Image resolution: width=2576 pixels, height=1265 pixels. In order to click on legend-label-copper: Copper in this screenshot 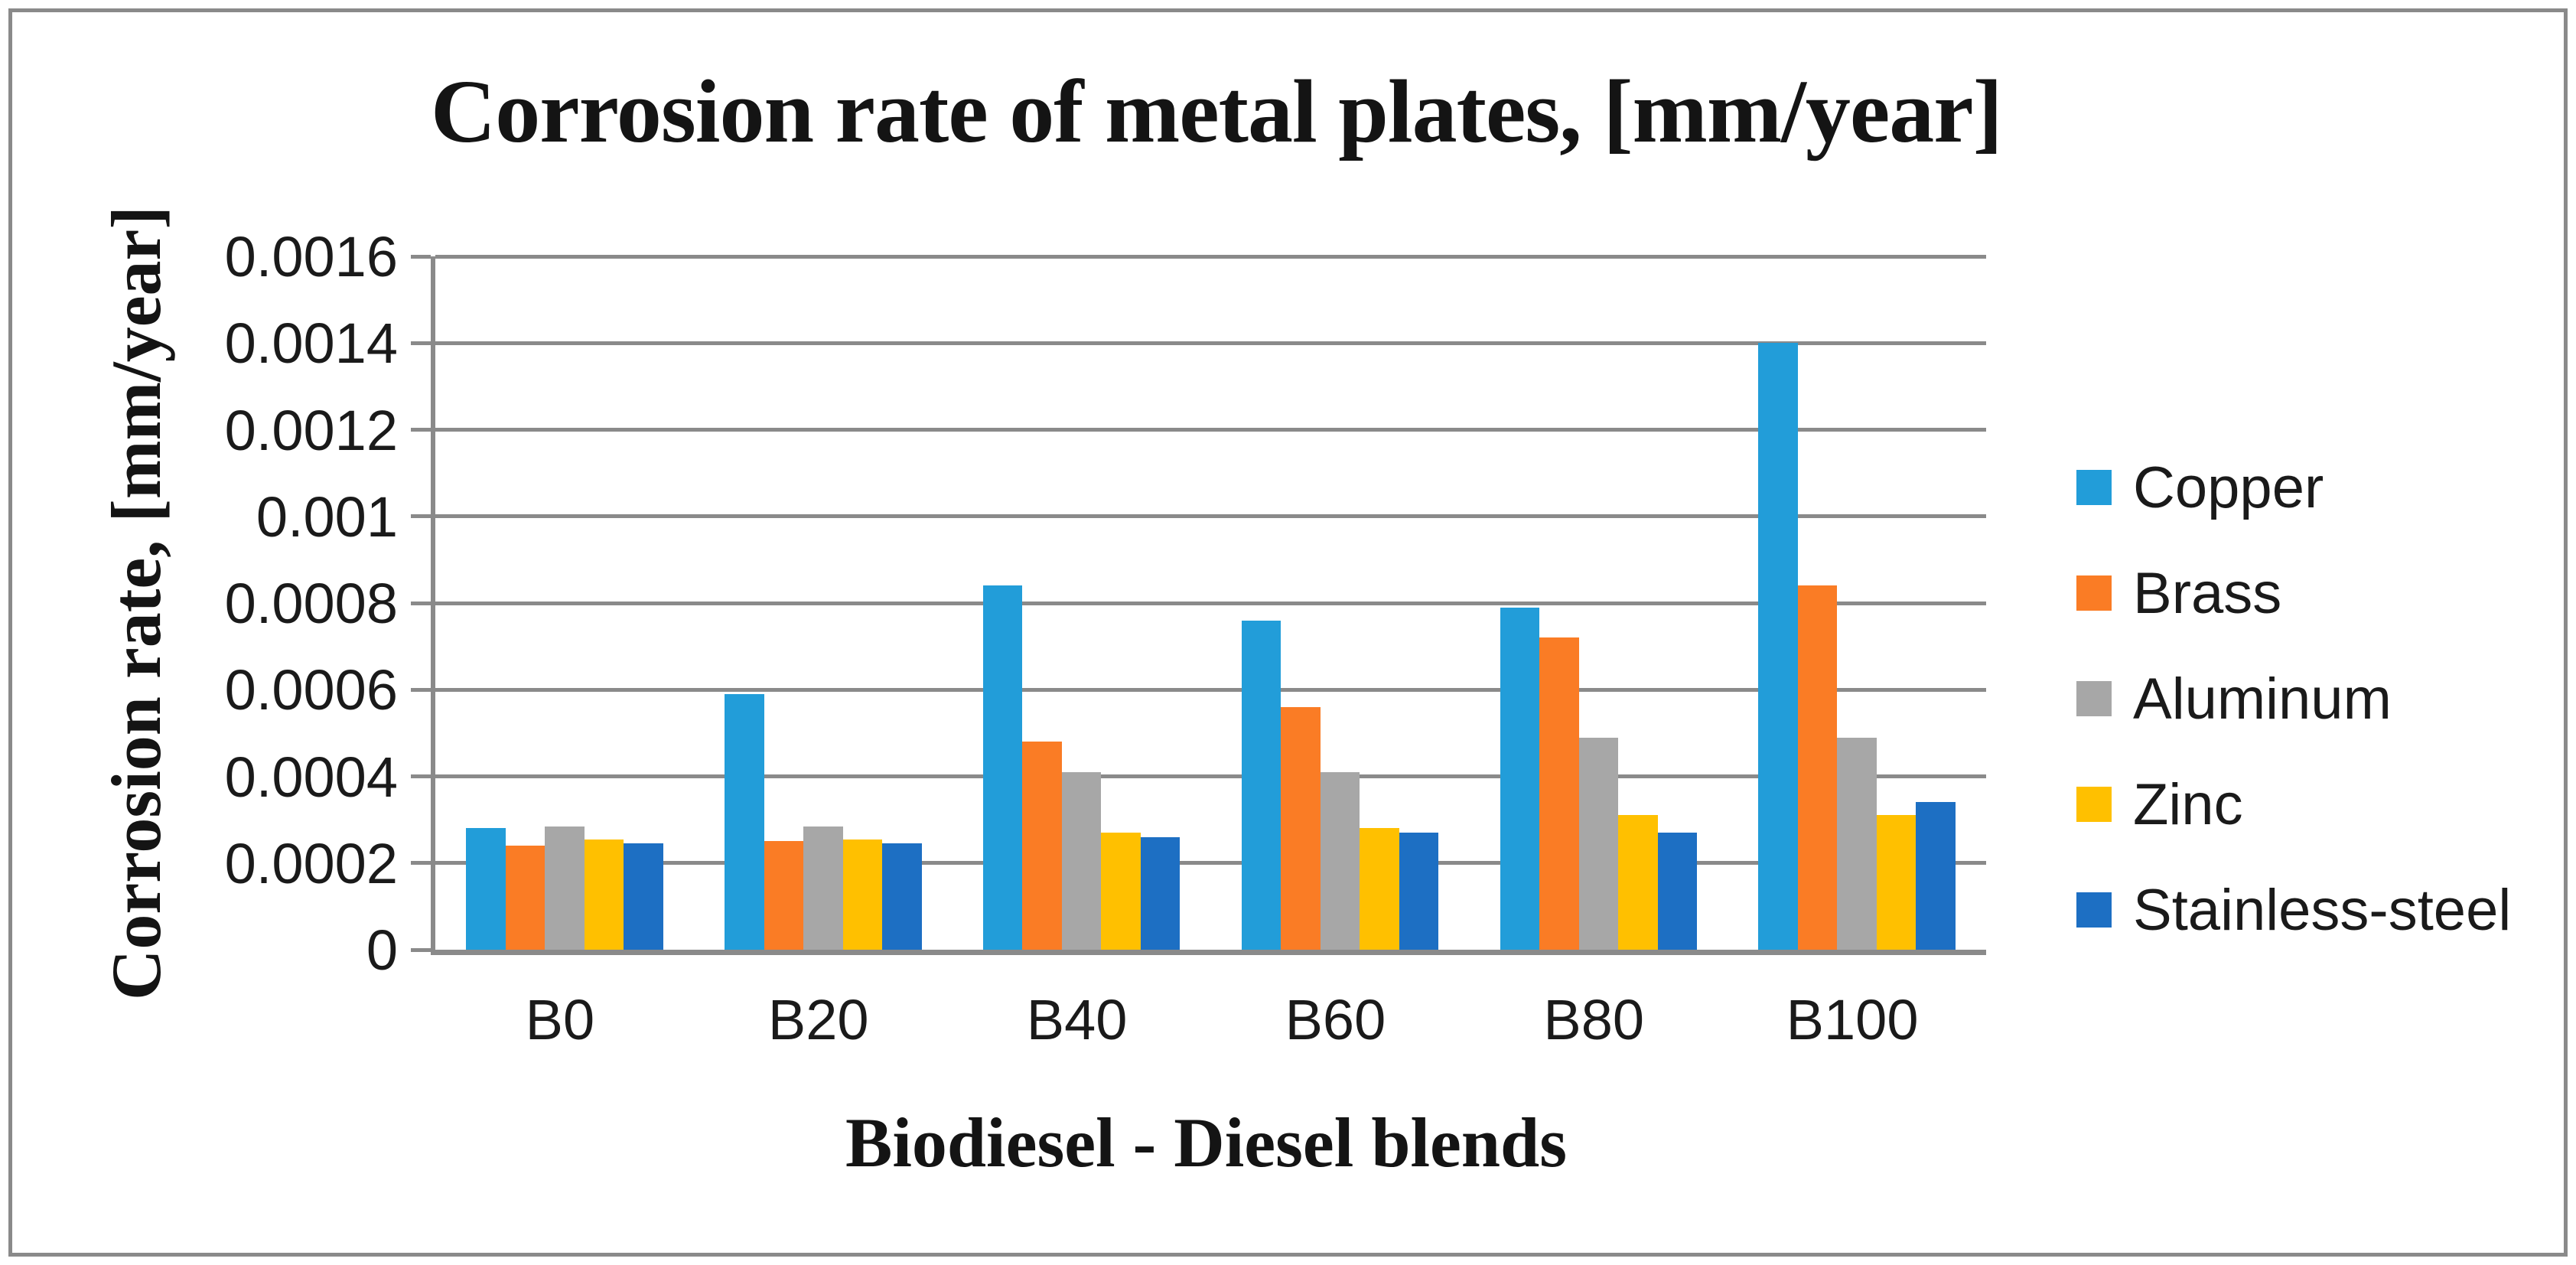, I will do `click(2229, 487)`.